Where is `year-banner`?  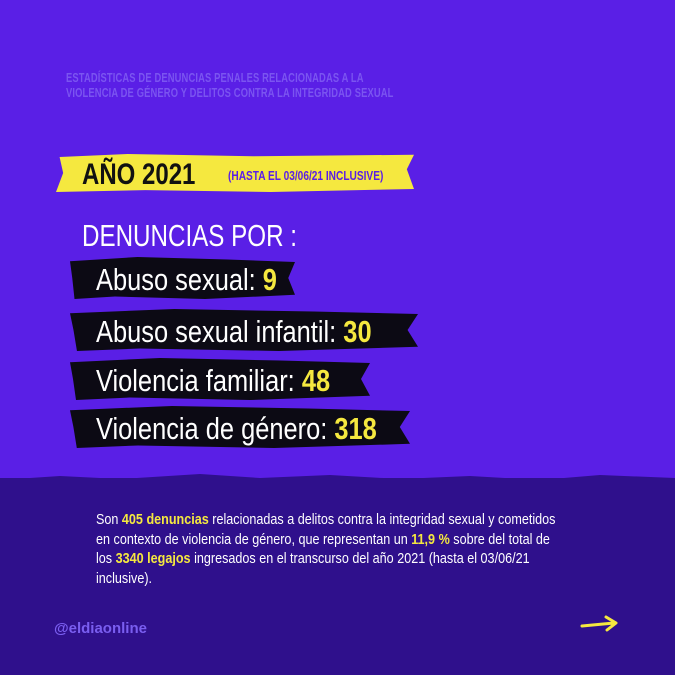
year-banner is located at coordinates (235, 173).